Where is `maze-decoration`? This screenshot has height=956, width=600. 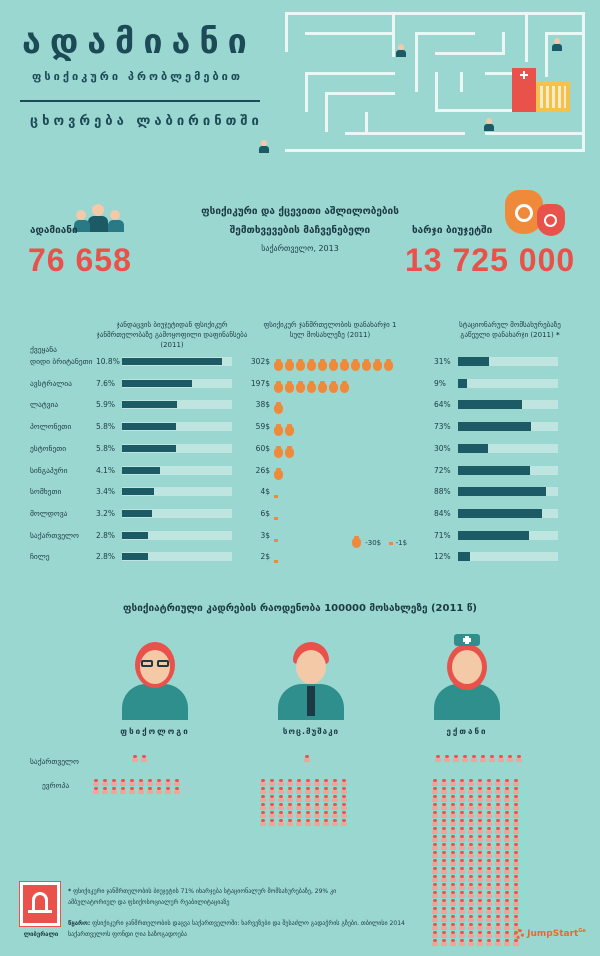
maze-decoration is located at coordinates (435, 82).